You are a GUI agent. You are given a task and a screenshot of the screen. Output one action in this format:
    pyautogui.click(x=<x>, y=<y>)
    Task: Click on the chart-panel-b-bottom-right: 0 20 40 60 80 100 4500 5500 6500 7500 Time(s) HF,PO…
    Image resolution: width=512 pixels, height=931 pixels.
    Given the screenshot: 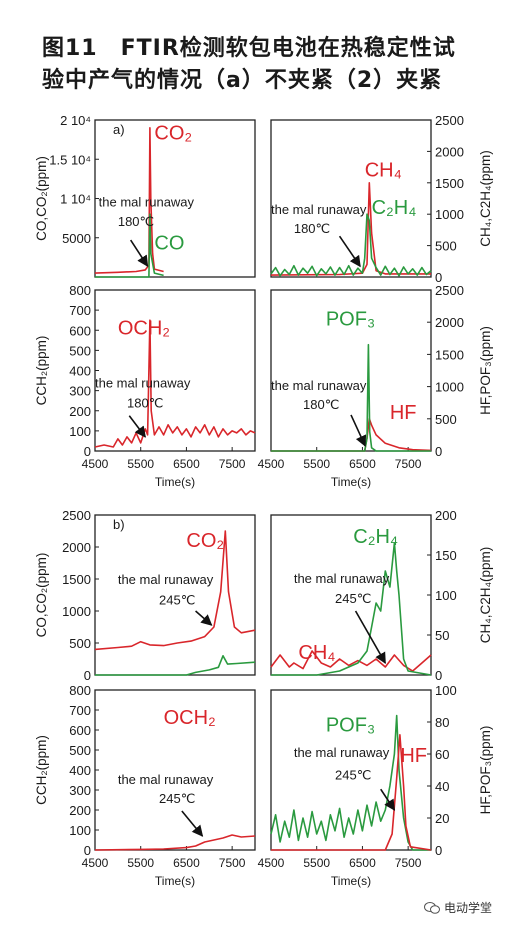 What is the action you would take?
    pyautogui.click(x=375, y=785)
    